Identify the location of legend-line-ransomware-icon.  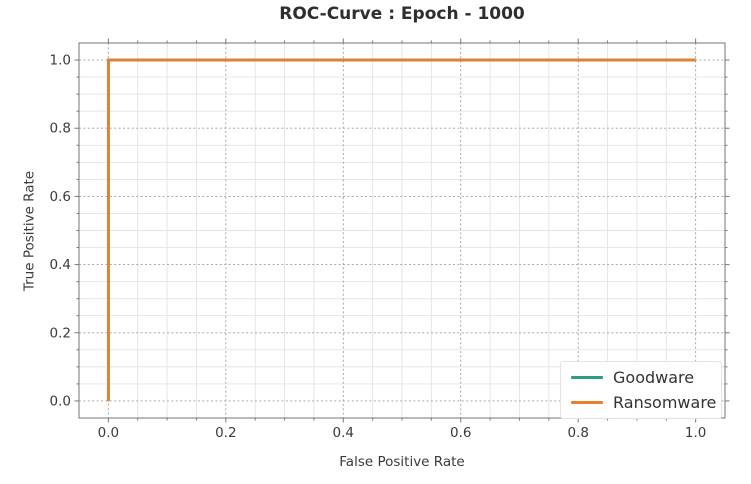
(587, 402).